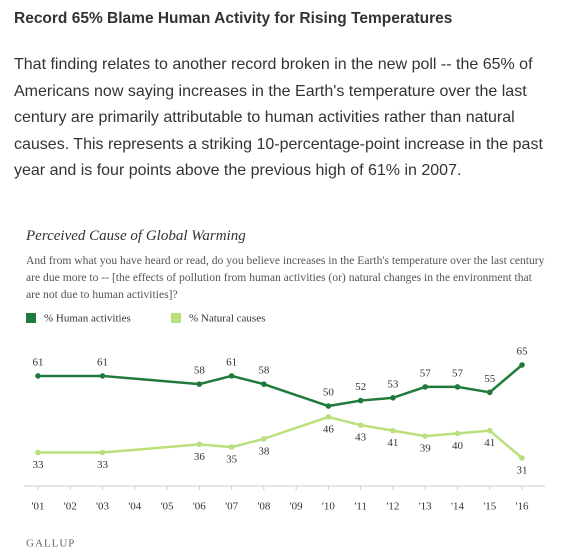 This screenshot has height=559, width=561. What do you see at coordinates (360, 507) in the screenshot?
I see `x-tick-label: '11` at bounding box center [360, 507].